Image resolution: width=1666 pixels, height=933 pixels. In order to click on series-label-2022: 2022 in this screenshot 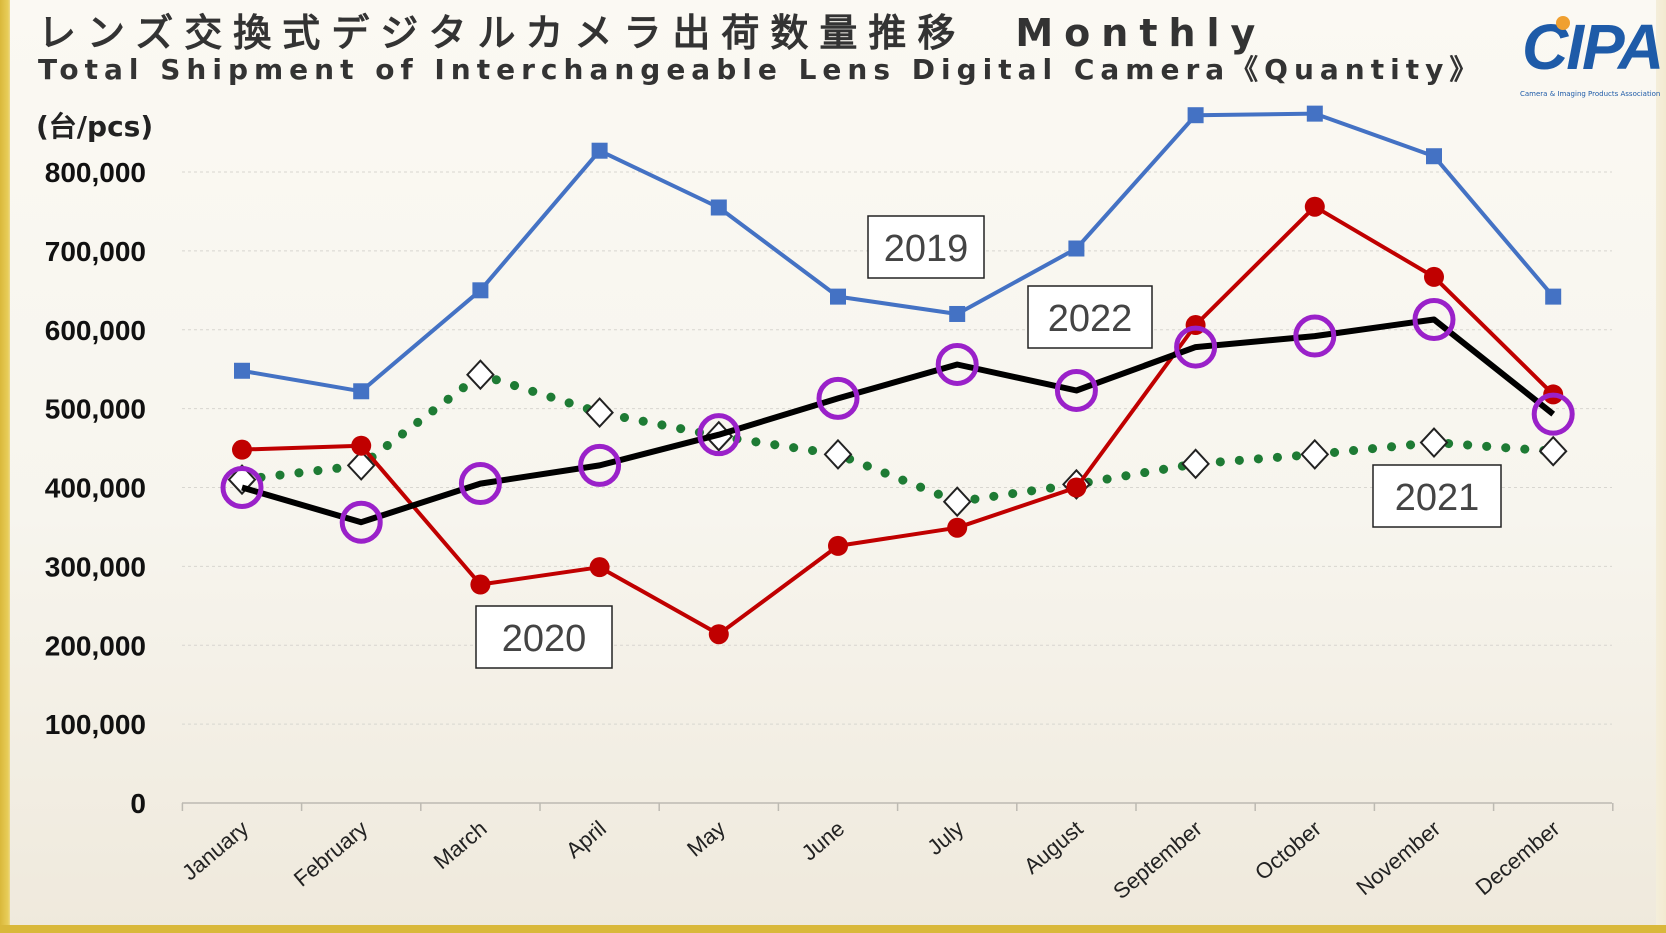, I will do `click(1090, 317)`.